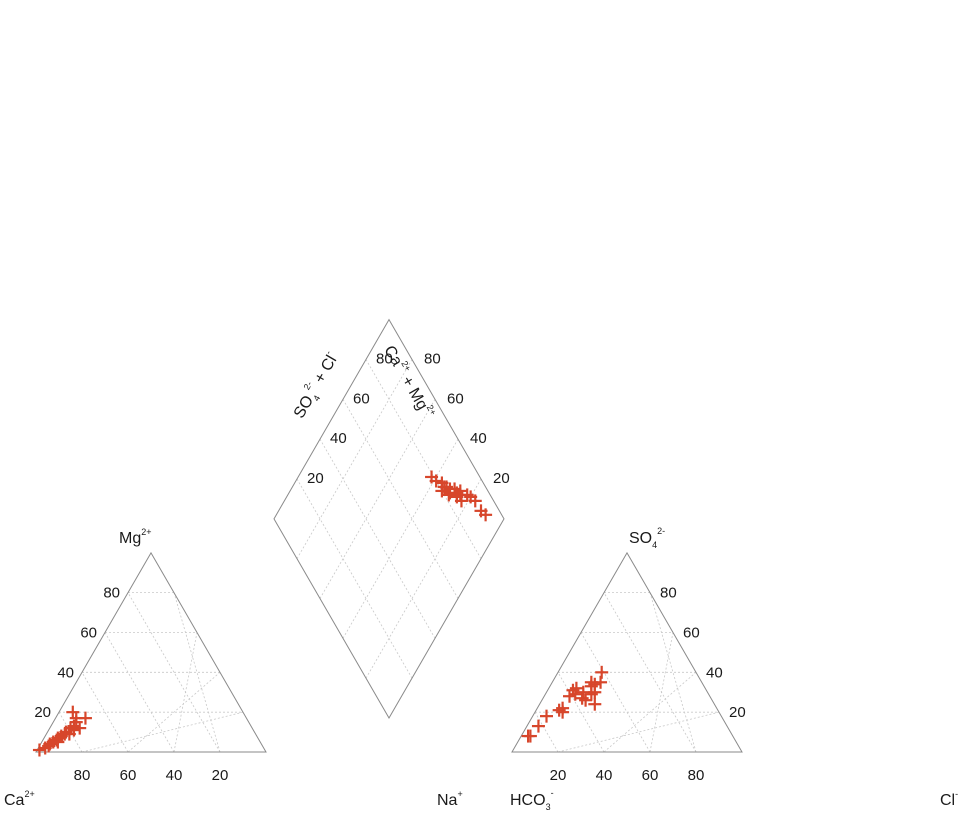 This screenshot has width=965, height=817. Describe the element at coordinates (450, 799) in the screenshot. I see `cation-right-label: Na+` at that location.